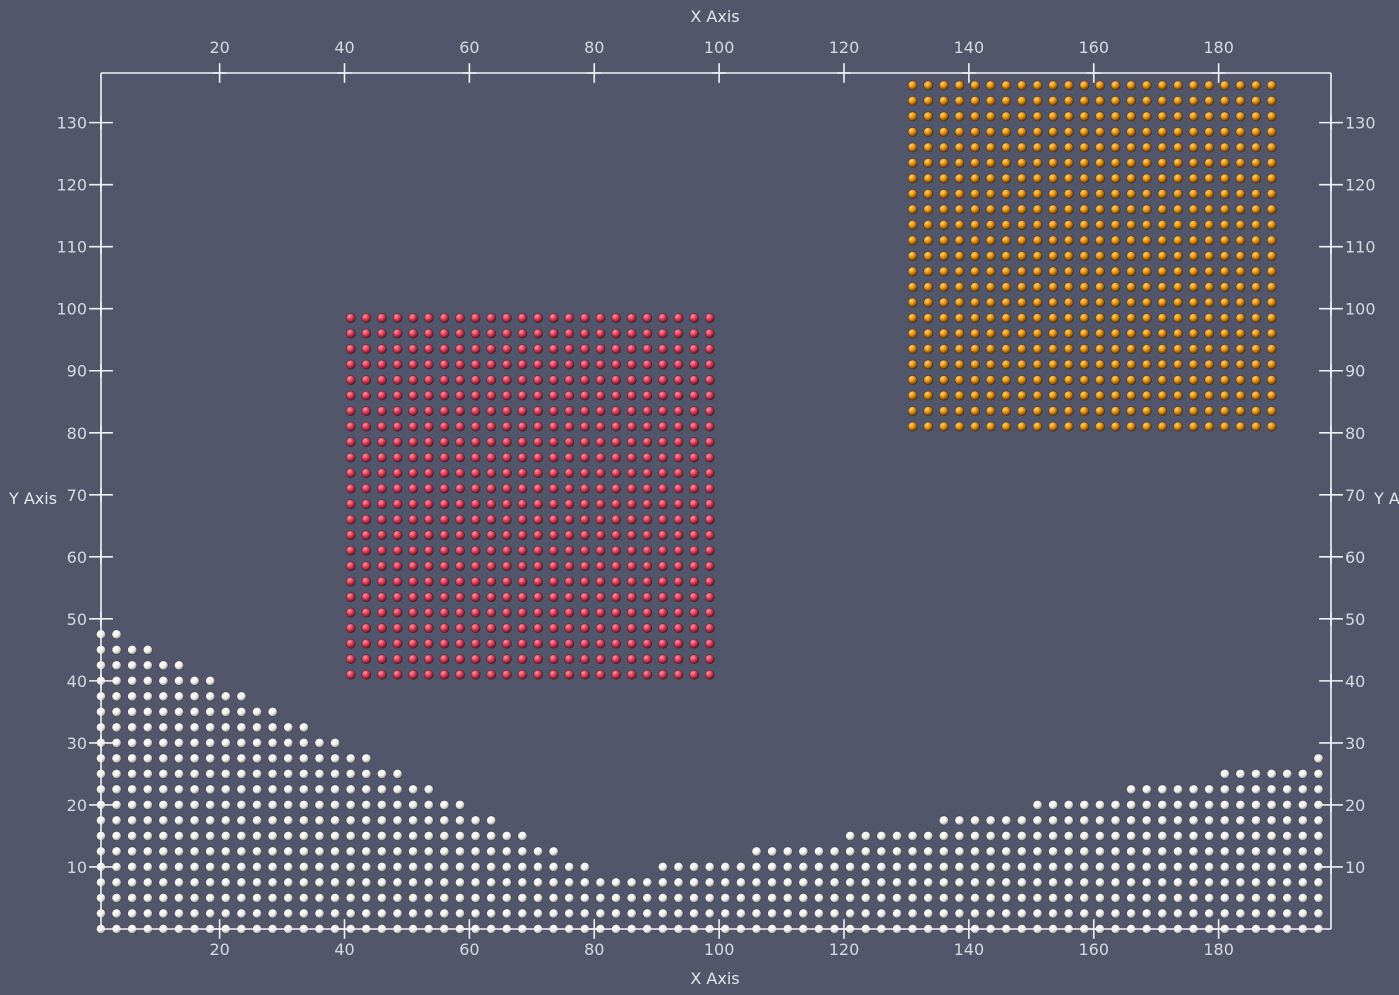  What do you see at coordinates (77, 805) in the screenshot?
I see `y-tick-label: 20` at bounding box center [77, 805].